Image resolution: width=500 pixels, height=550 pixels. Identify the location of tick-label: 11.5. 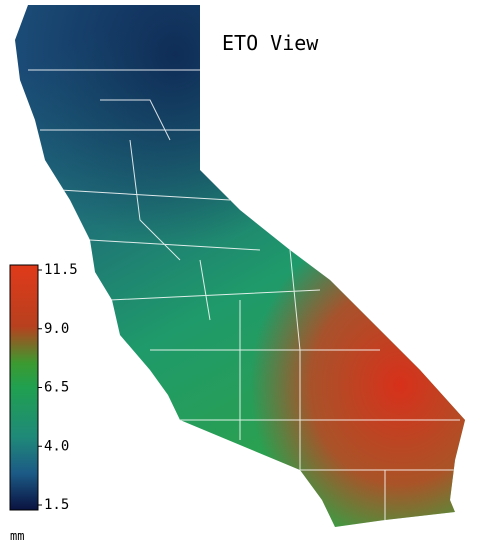
(61, 270).